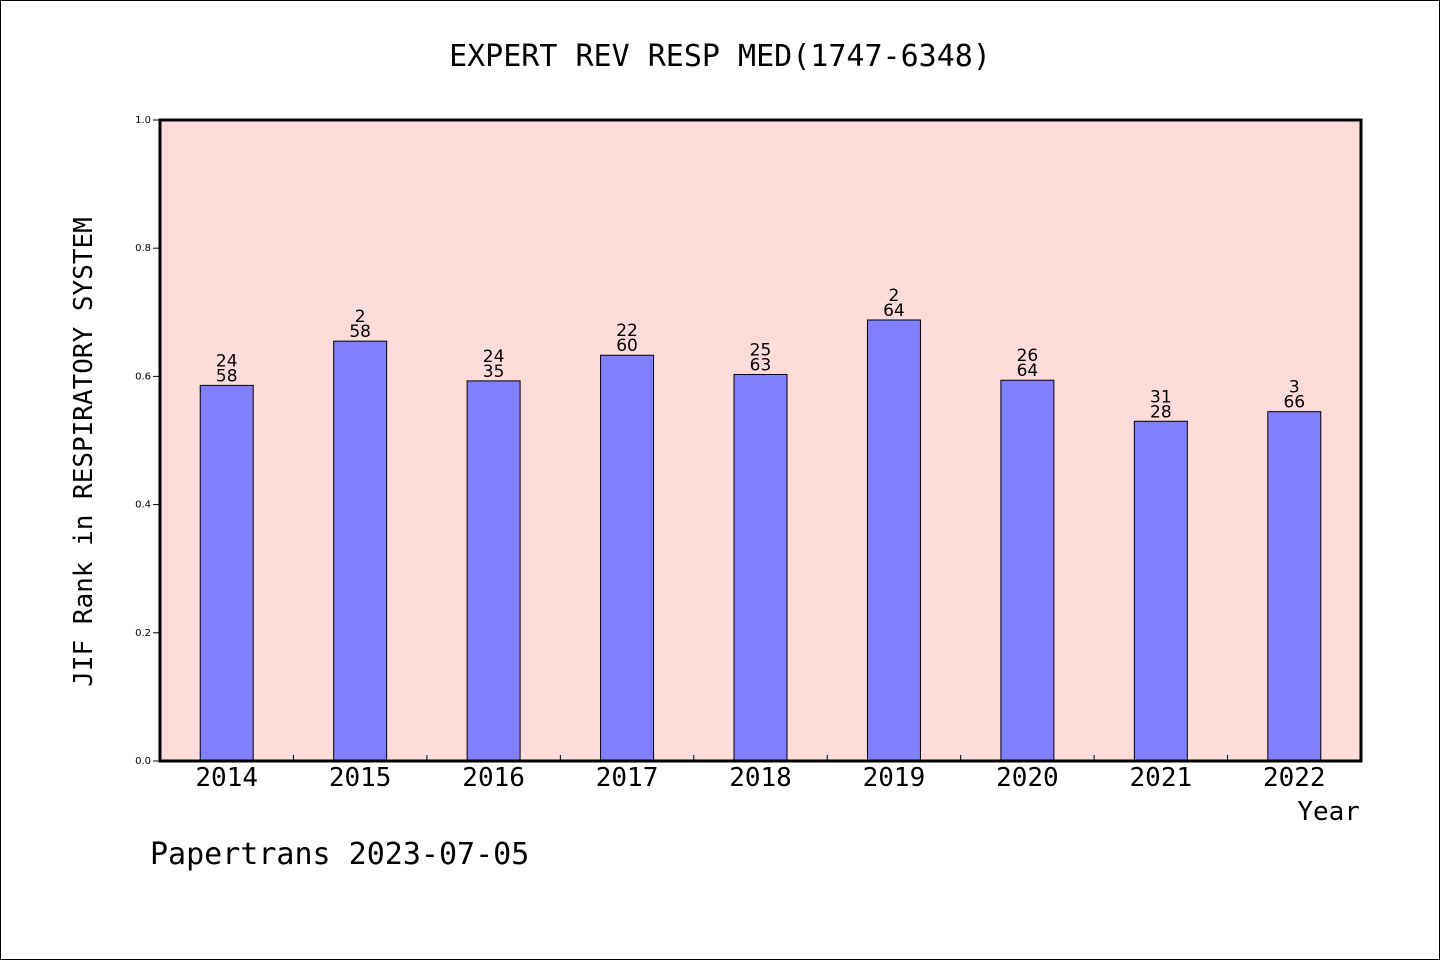 The width and height of the screenshot is (1440, 960). What do you see at coordinates (1161, 397) in the screenshot?
I see `bar-rank-label: 31` at bounding box center [1161, 397].